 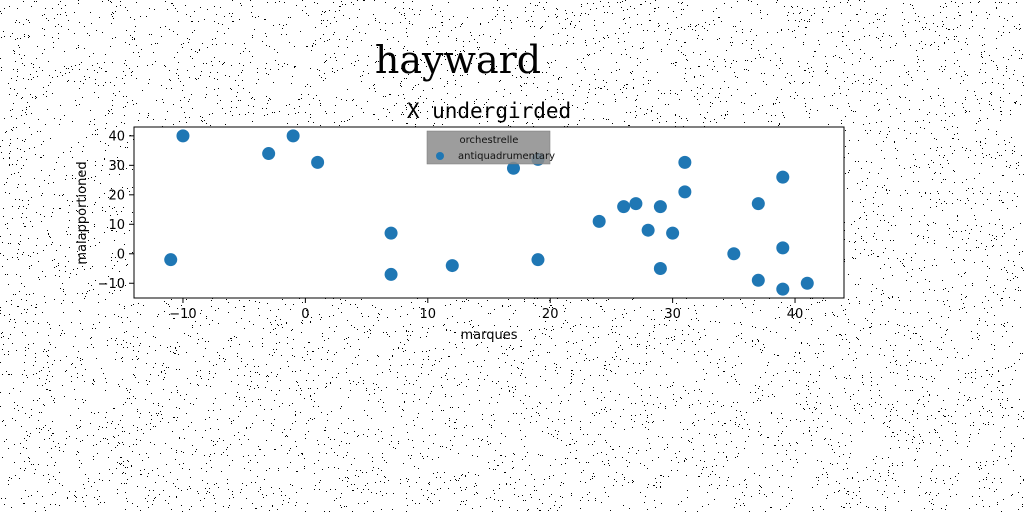 What do you see at coordinates (82, 212) in the screenshot?
I see `y-axis-label: malapportioned` at bounding box center [82, 212].